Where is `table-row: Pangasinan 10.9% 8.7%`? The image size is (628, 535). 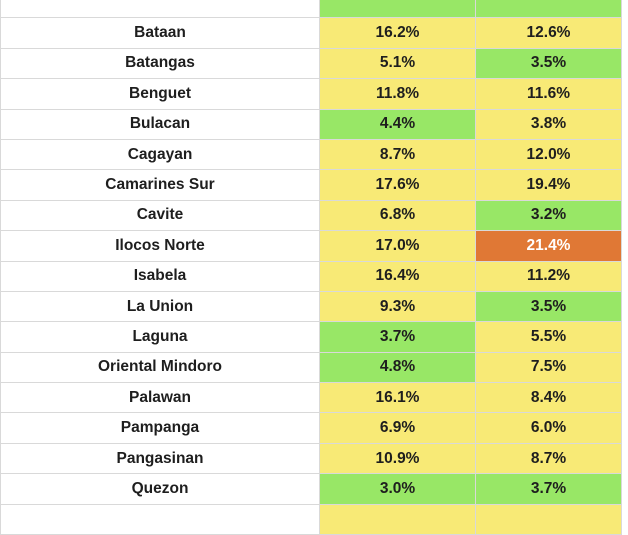 table-row: Pangasinan 10.9% 8.7% is located at coordinates (311, 459).